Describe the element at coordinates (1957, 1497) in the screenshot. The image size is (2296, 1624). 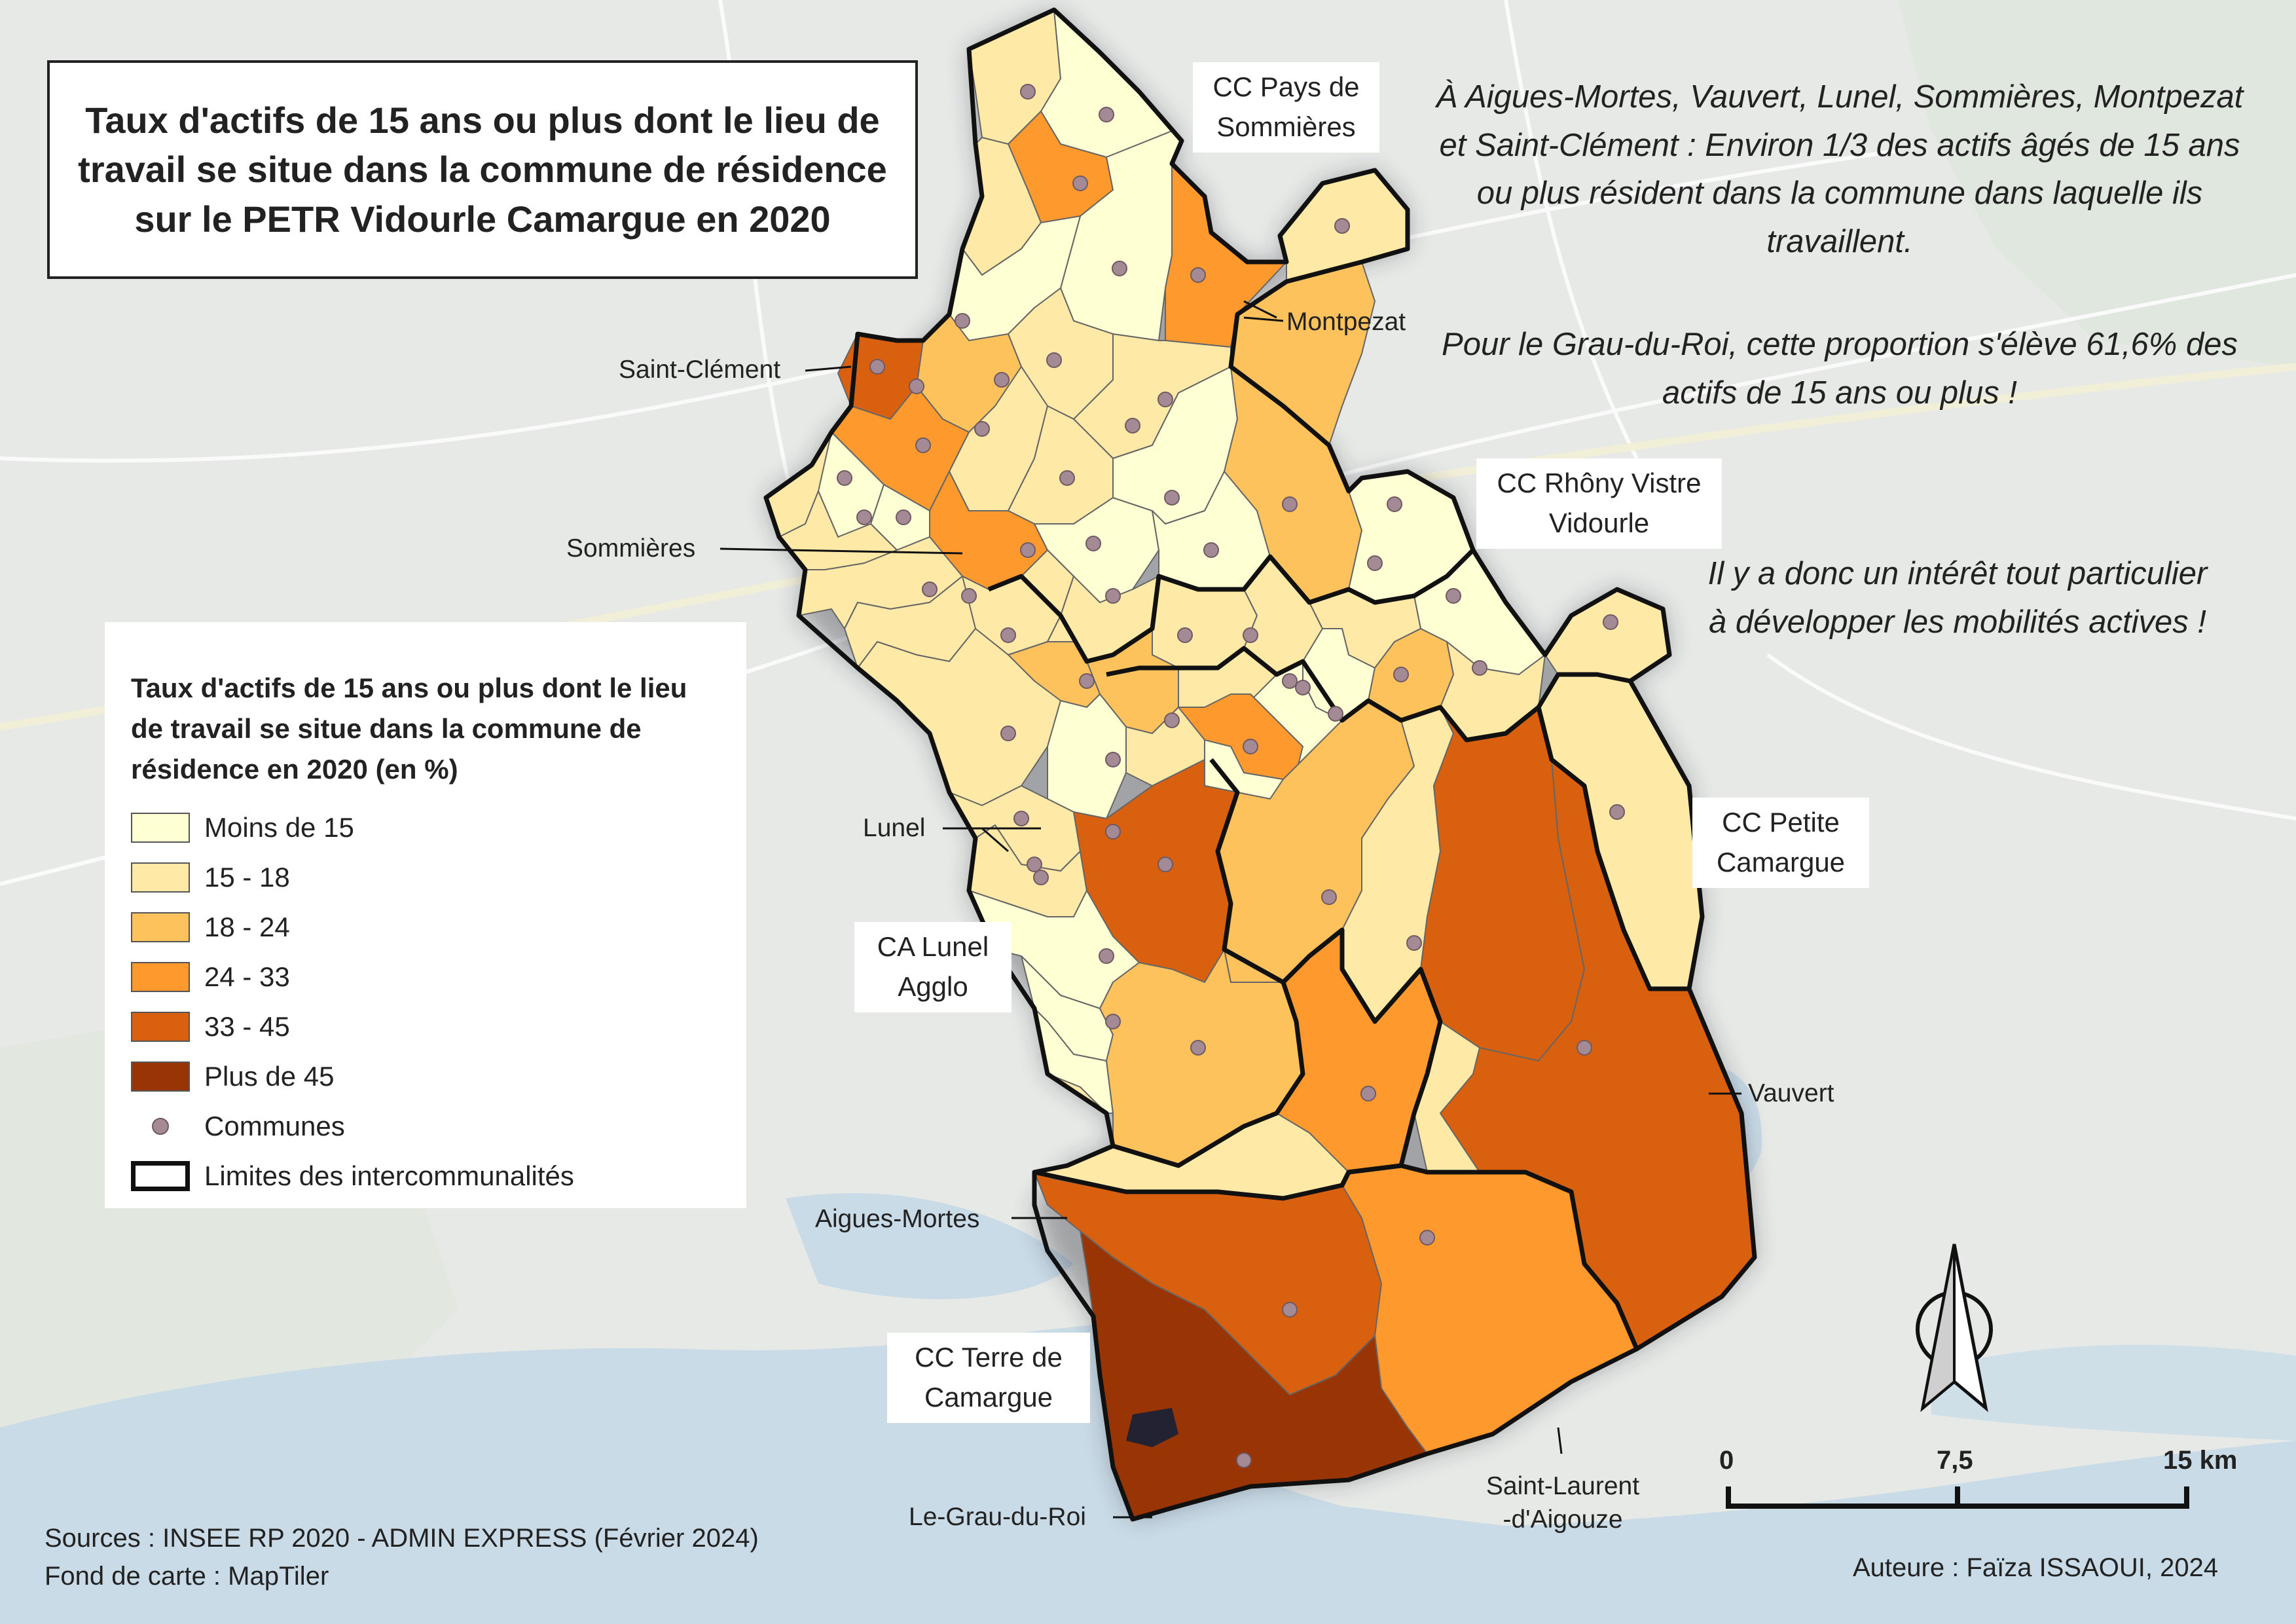
I see `scale-bar` at that location.